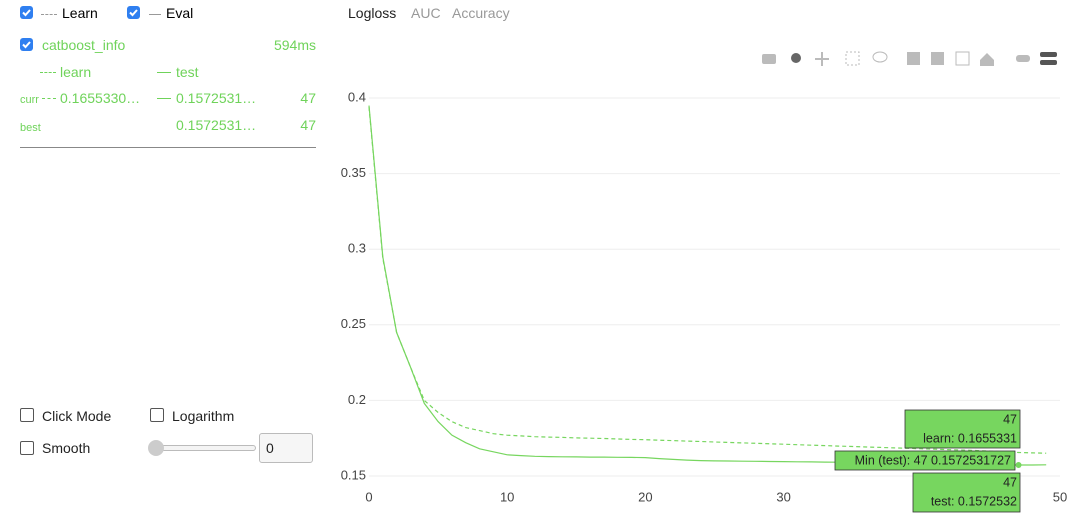  I want to click on click-mode-checkbox, so click(27, 415).